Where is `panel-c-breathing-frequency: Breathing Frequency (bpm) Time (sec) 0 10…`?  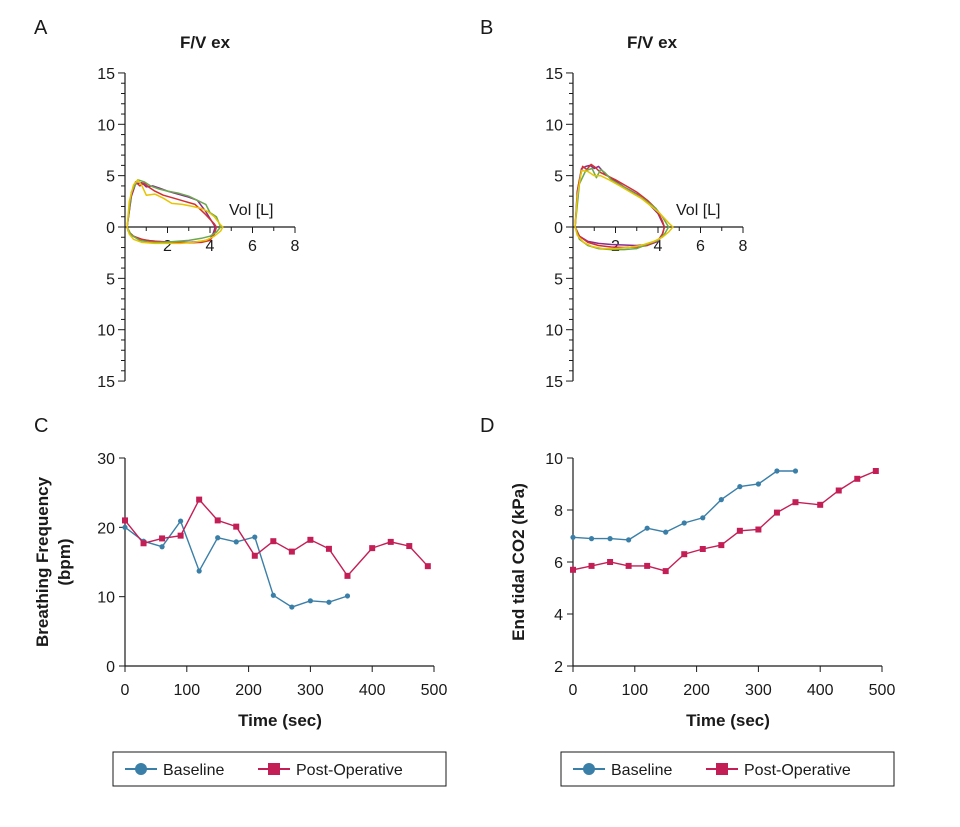
panel-c-breathing-frequency: Breathing Frequency (bpm) Time (sec) 0 10… is located at coordinates (240, 590).